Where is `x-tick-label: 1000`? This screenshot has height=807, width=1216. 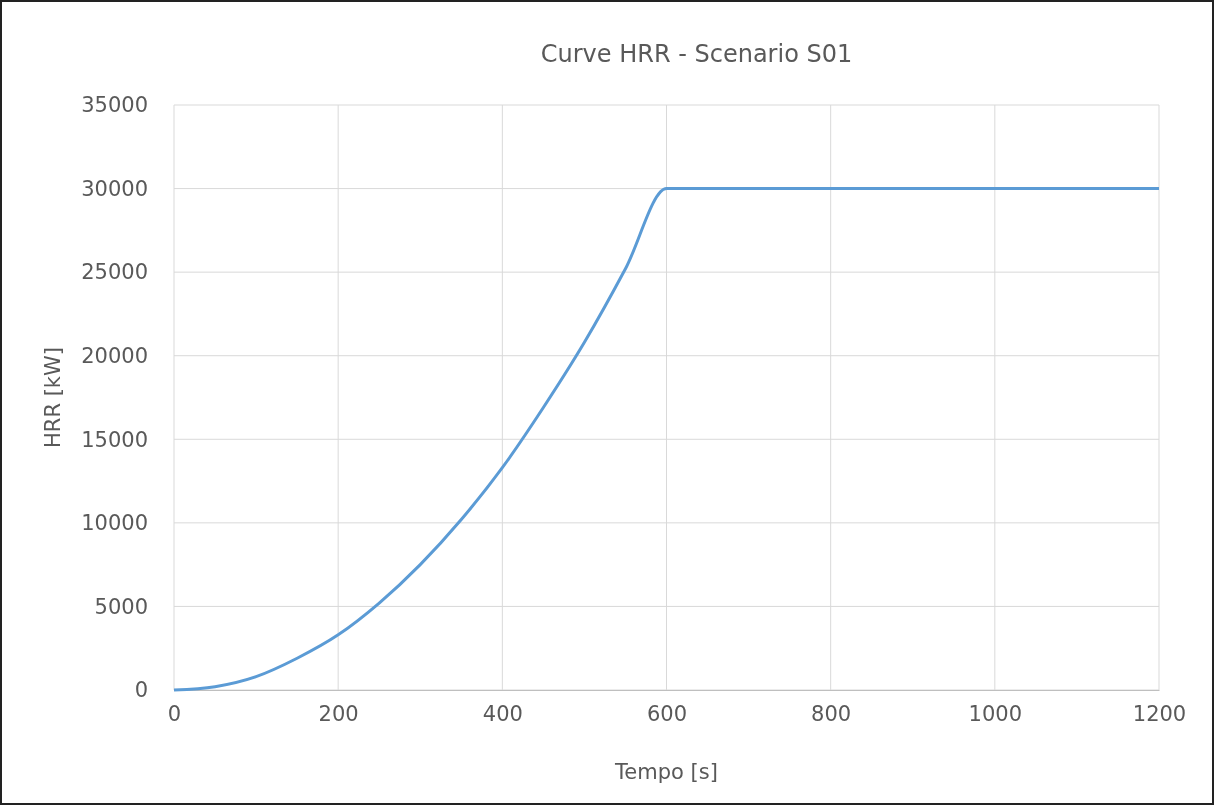
x-tick-label: 1000 is located at coordinates (995, 713).